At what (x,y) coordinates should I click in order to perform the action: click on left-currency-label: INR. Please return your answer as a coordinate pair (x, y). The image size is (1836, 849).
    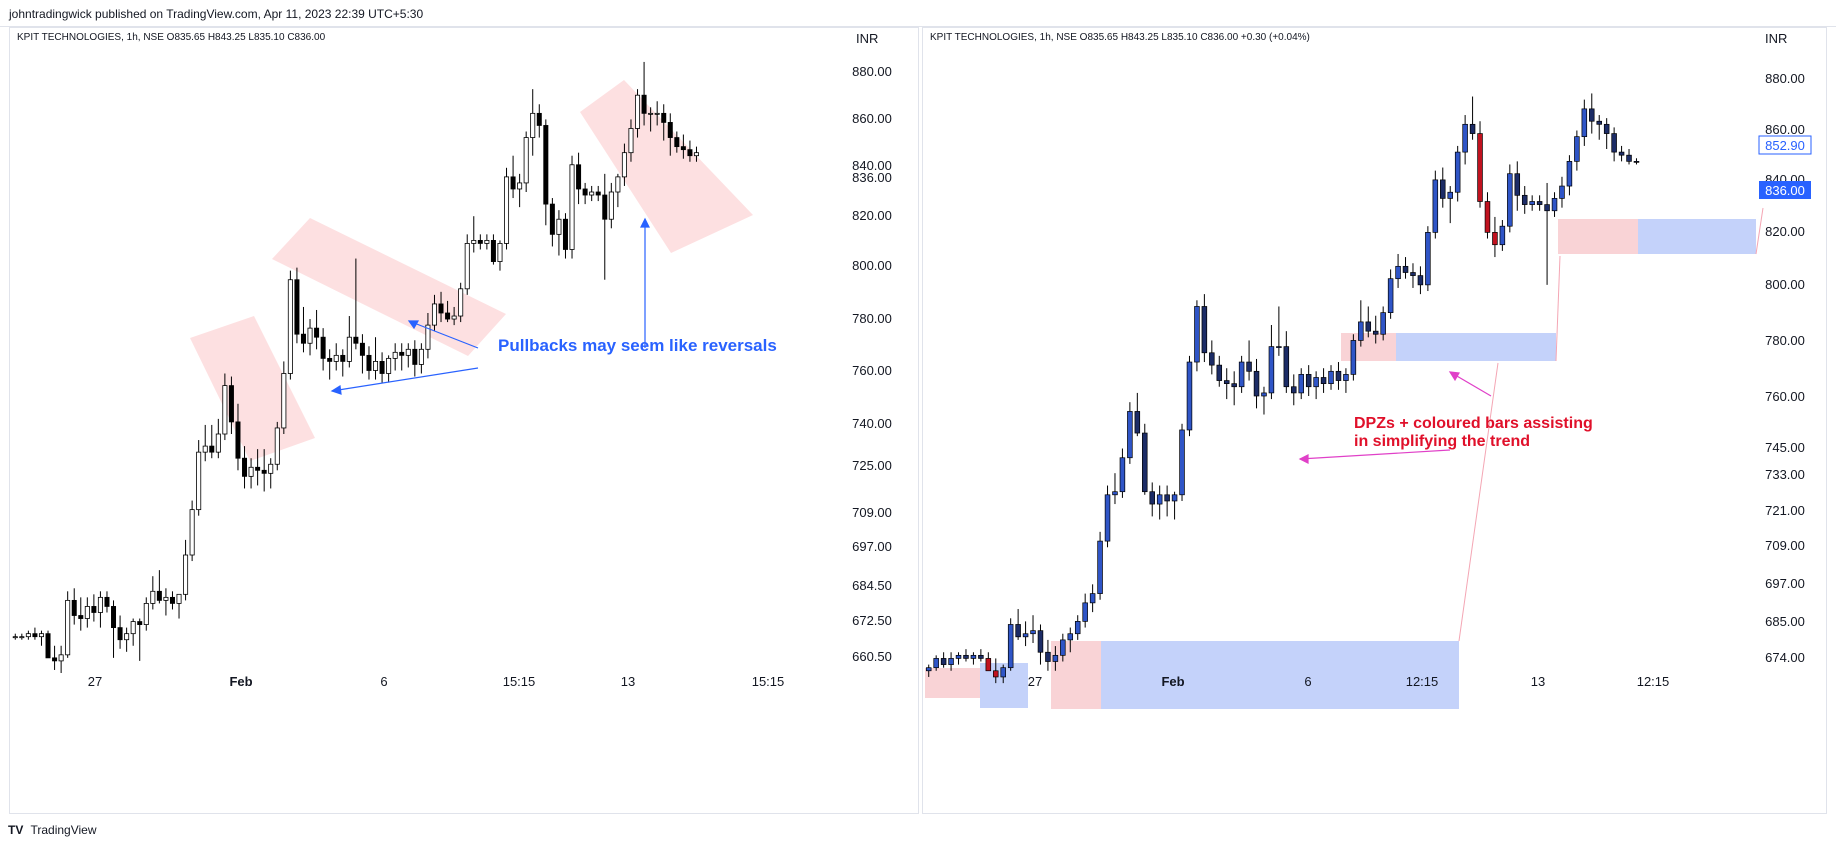
    Looking at the image, I should click on (867, 38).